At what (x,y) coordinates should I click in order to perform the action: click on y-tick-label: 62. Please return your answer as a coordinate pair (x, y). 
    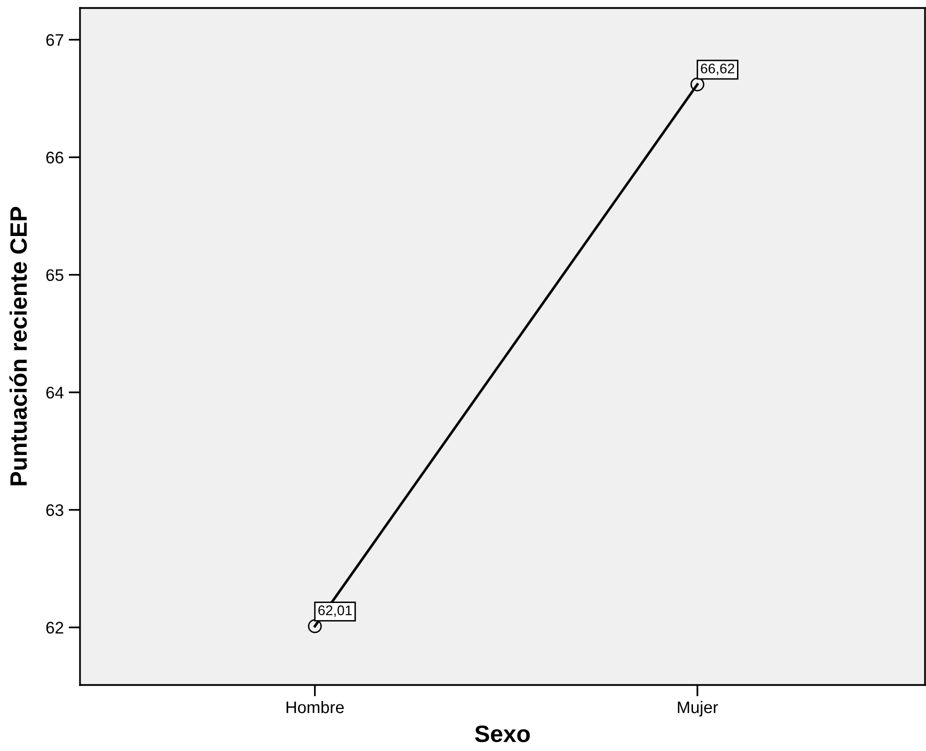
    Looking at the image, I should click on (55, 628).